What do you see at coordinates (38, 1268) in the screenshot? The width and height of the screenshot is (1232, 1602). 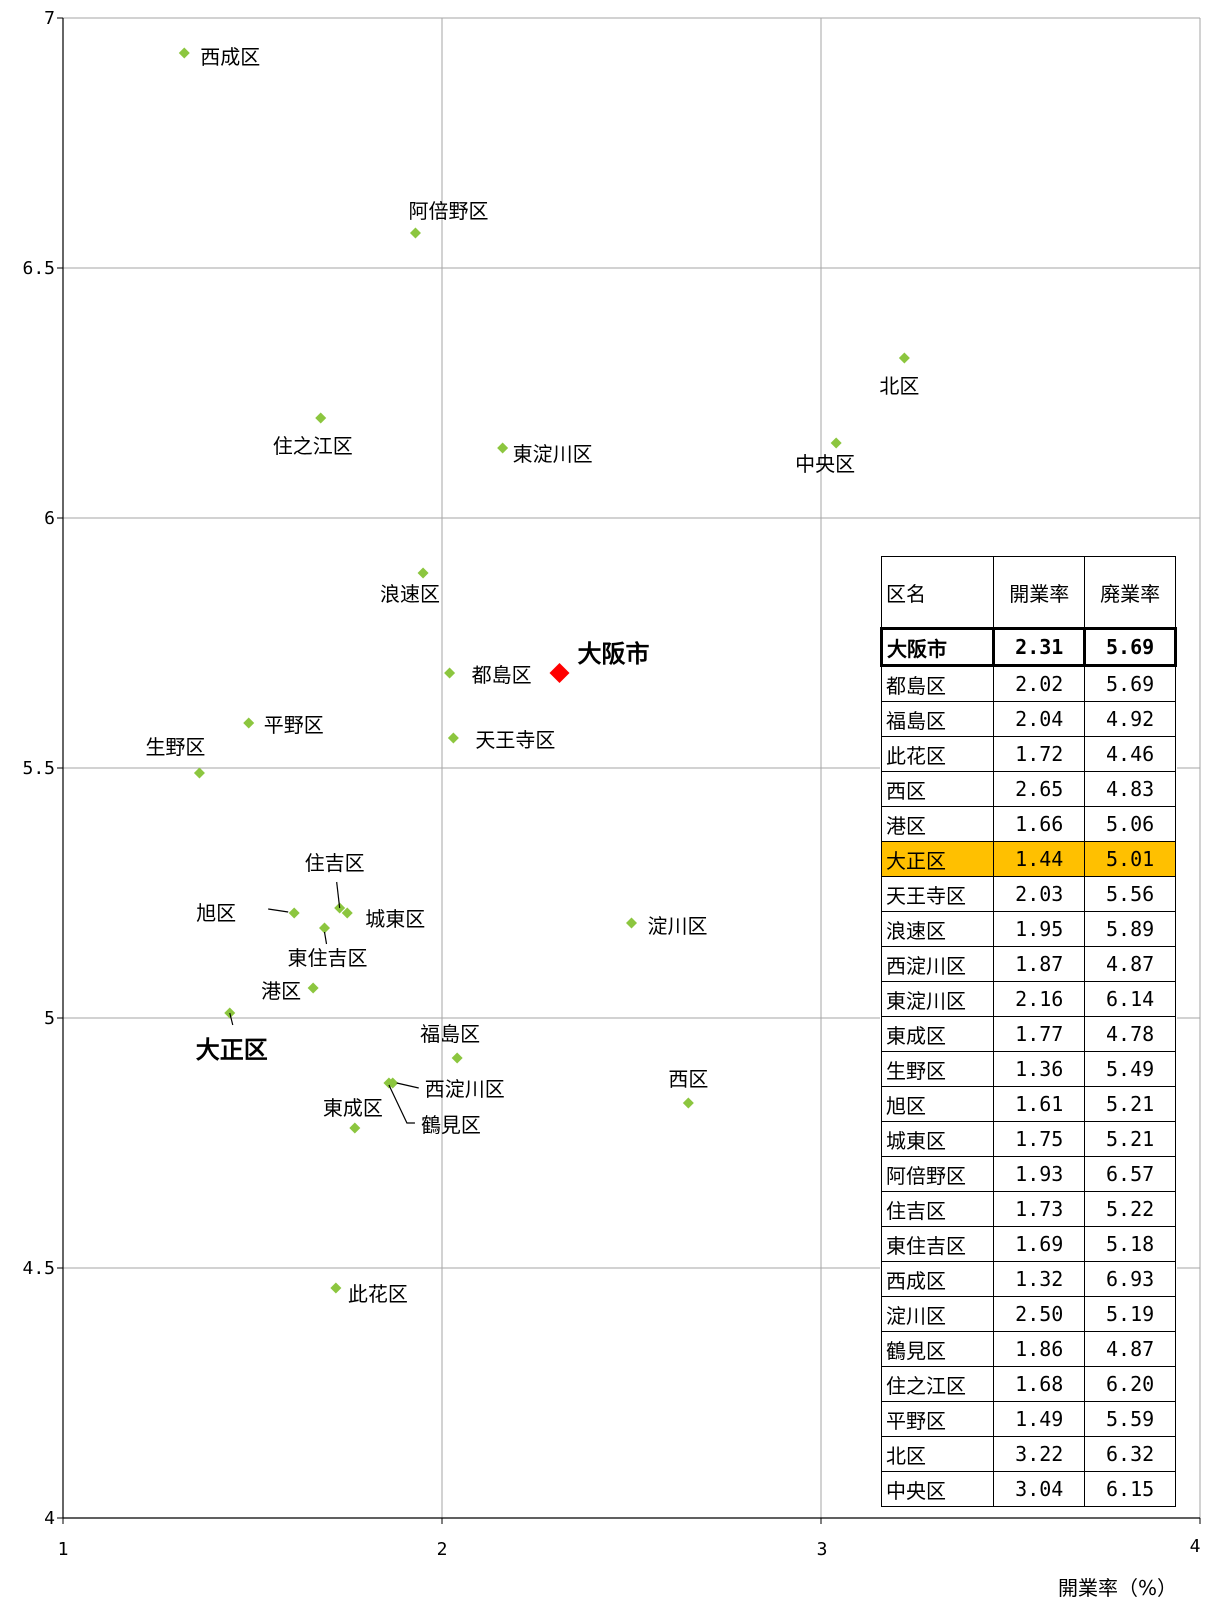 I see `y-tick-label: 4.5` at bounding box center [38, 1268].